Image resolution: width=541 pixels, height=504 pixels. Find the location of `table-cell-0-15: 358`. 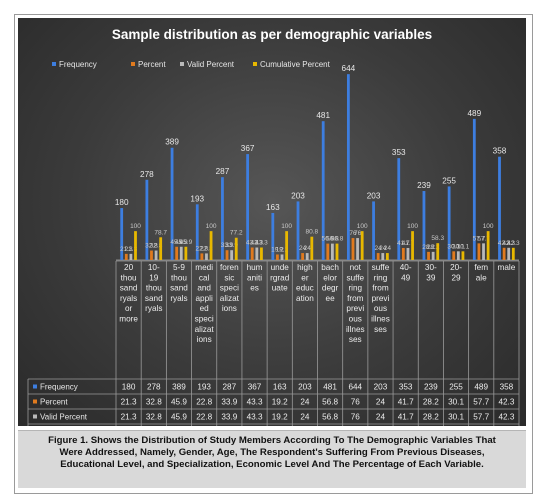

table-cell-0-15: 358 is located at coordinates (507, 387).